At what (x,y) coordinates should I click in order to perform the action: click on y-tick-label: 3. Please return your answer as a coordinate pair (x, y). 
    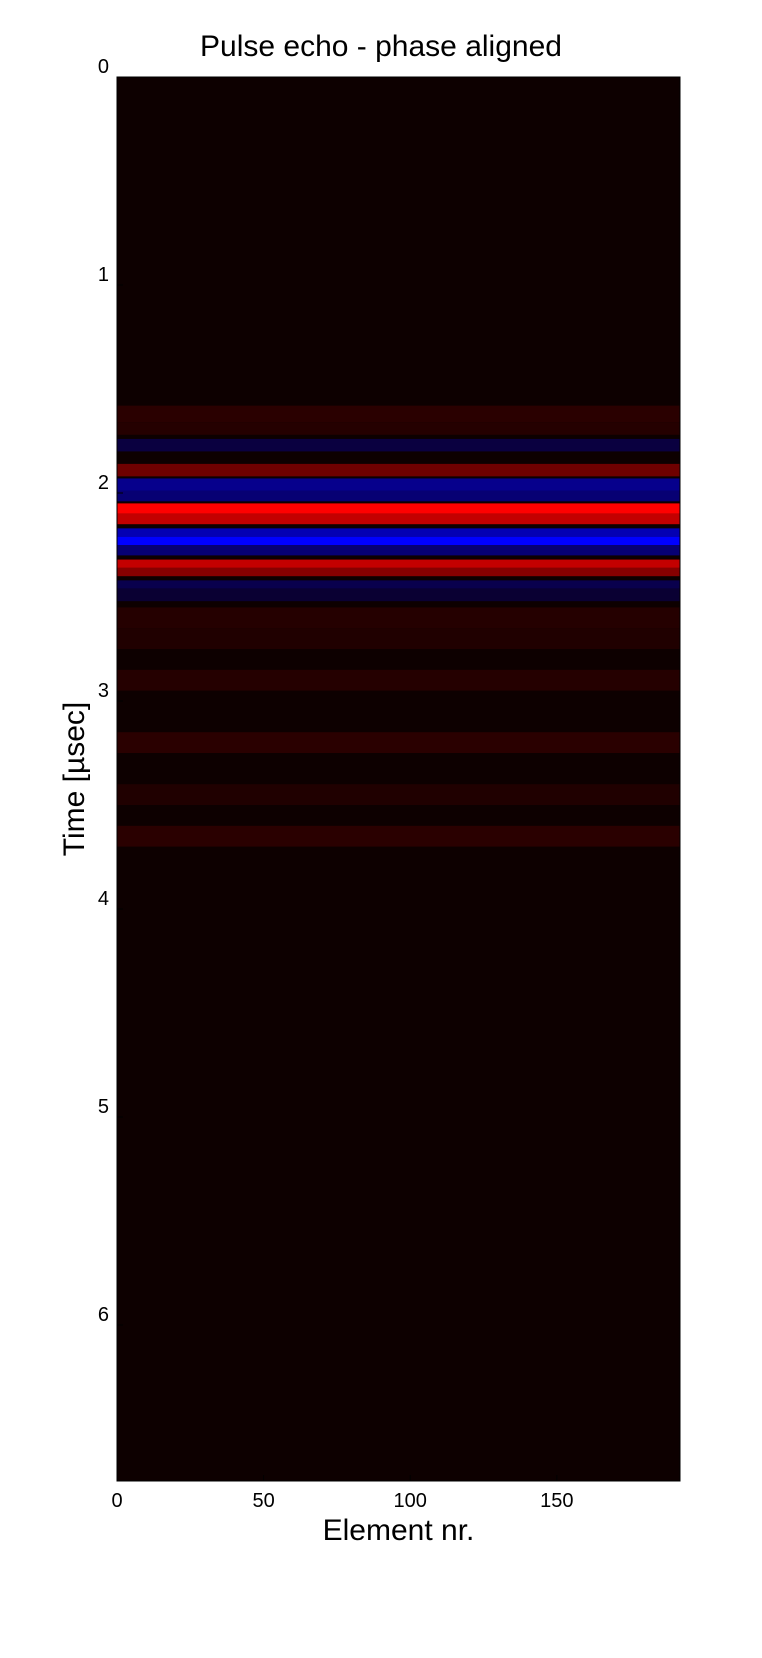
    Looking at the image, I should click on (103, 691).